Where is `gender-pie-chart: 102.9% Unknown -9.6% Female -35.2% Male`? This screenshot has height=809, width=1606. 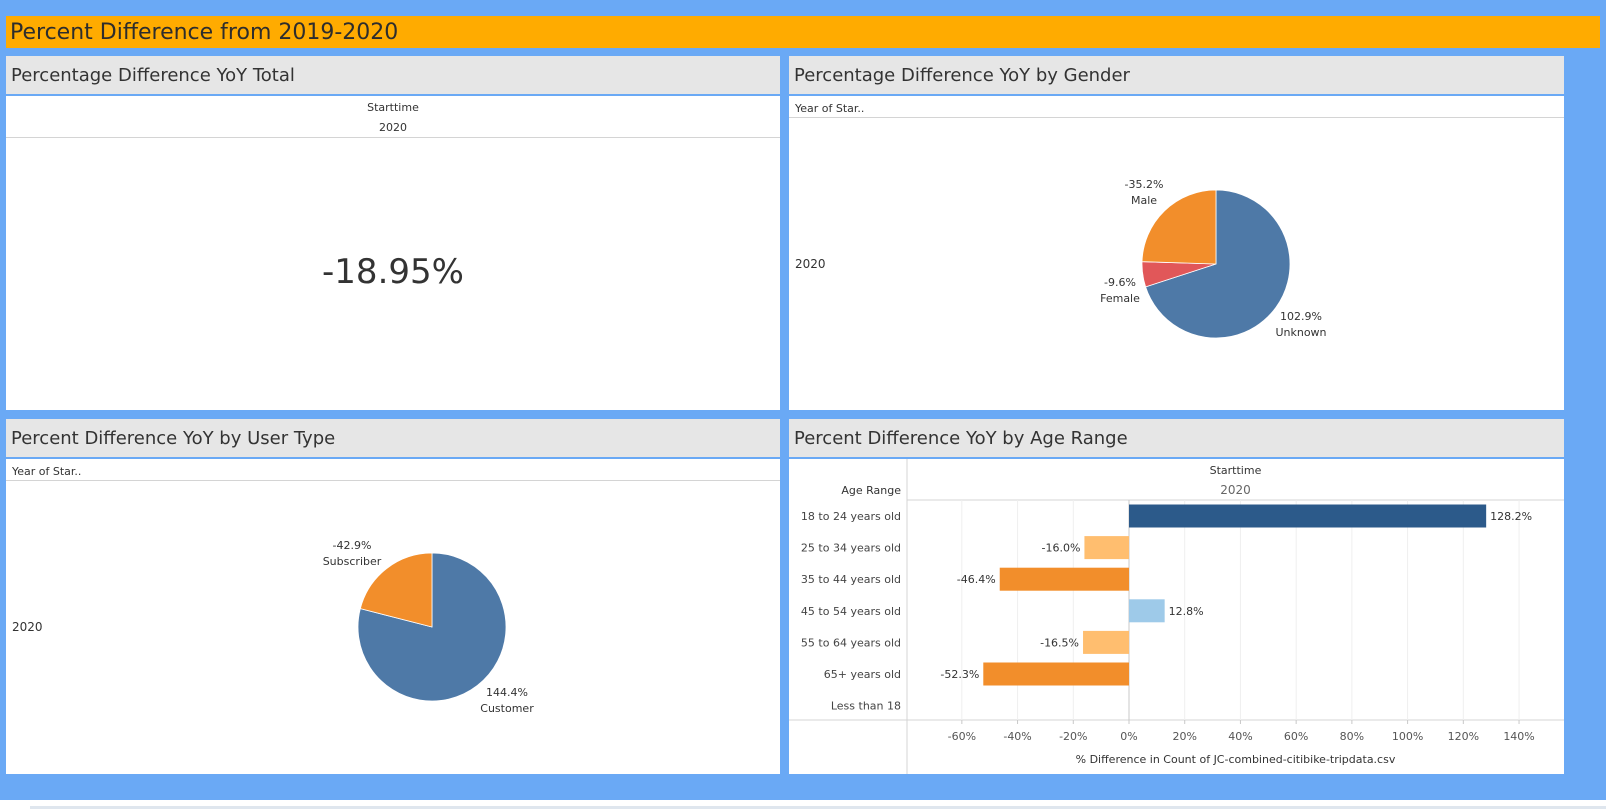
gender-pie-chart: 102.9% Unknown -9.6% Female -35.2% Male is located at coordinates (1213, 258).